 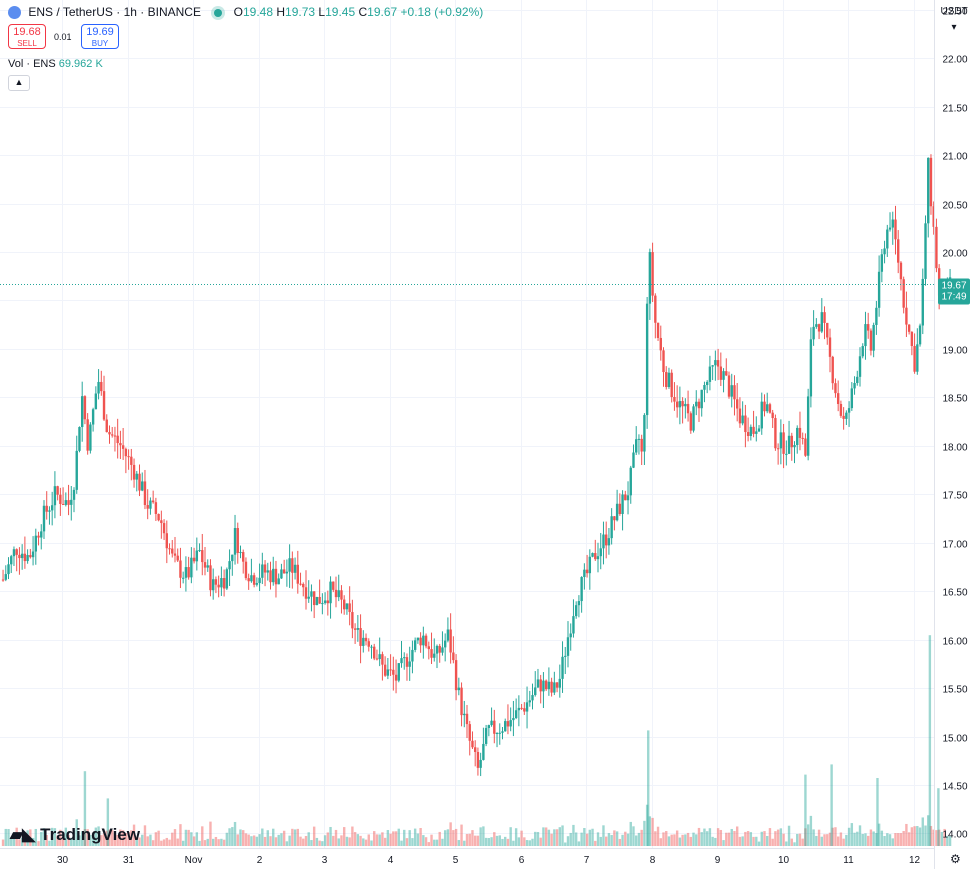 I want to click on time-tick-label: 5, so click(x=456, y=860).